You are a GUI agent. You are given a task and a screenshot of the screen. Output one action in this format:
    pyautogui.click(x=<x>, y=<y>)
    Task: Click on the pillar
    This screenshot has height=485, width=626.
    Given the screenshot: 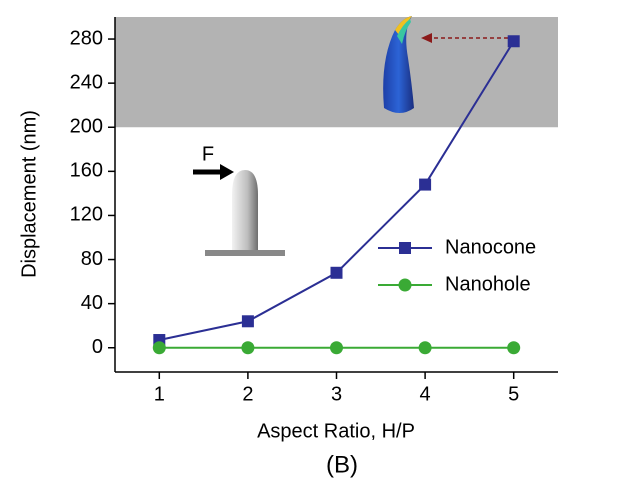 What is the action you would take?
    pyautogui.click(x=245, y=211)
    